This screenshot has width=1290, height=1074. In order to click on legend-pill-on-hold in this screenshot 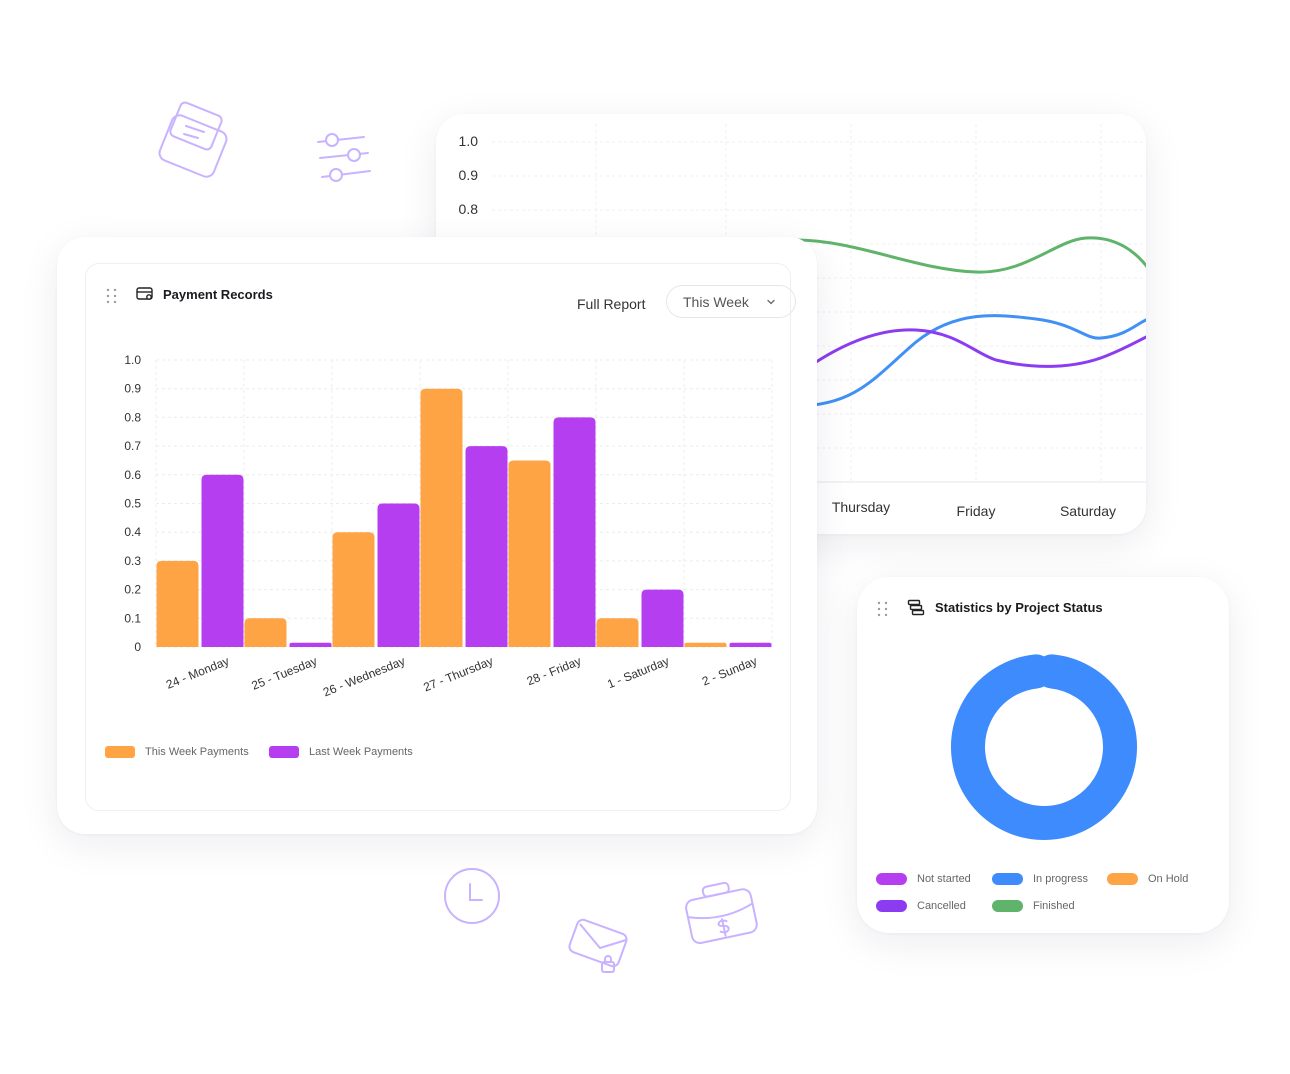, I will do `click(1122, 879)`.